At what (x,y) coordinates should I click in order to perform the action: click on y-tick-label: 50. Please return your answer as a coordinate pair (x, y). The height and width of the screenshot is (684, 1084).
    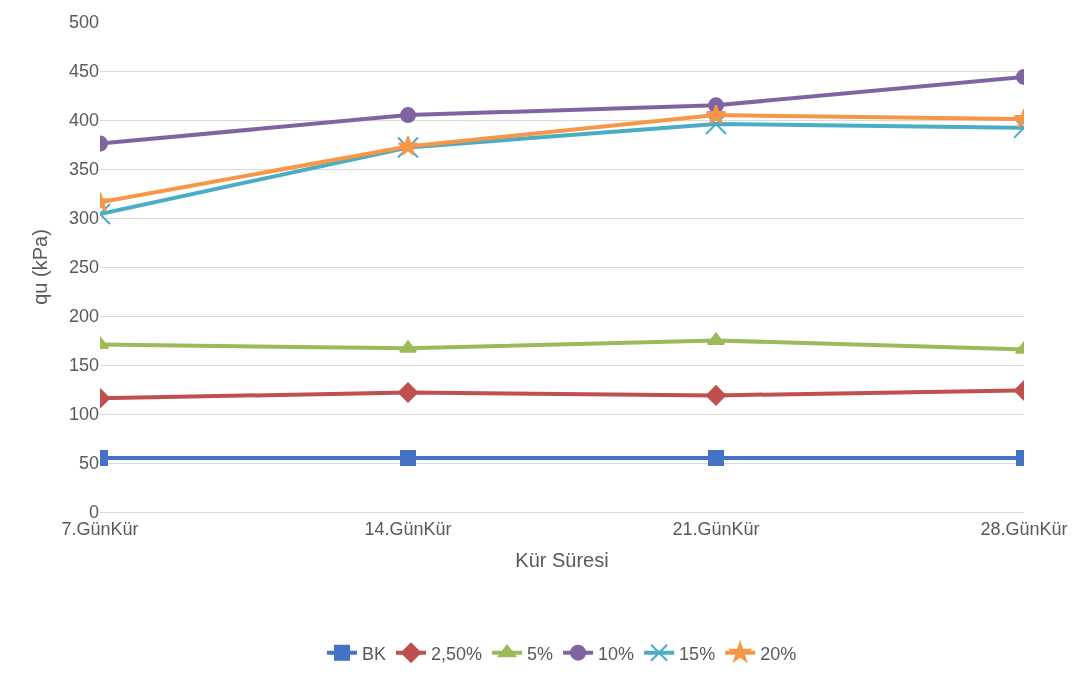
    Looking at the image, I should click on (88, 463).